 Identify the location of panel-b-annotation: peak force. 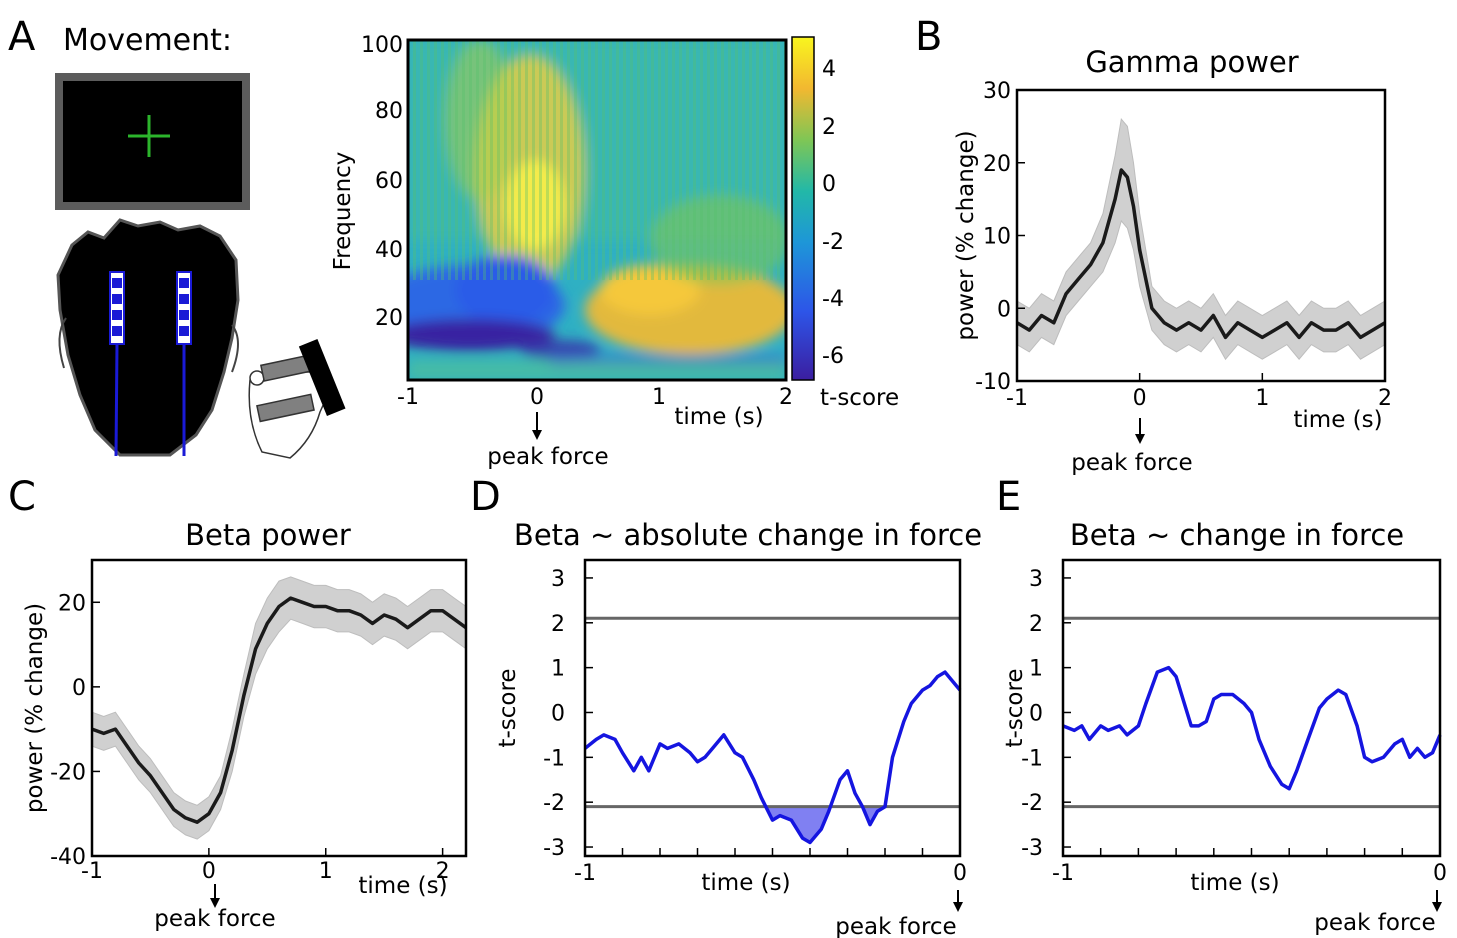
(1132, 447).